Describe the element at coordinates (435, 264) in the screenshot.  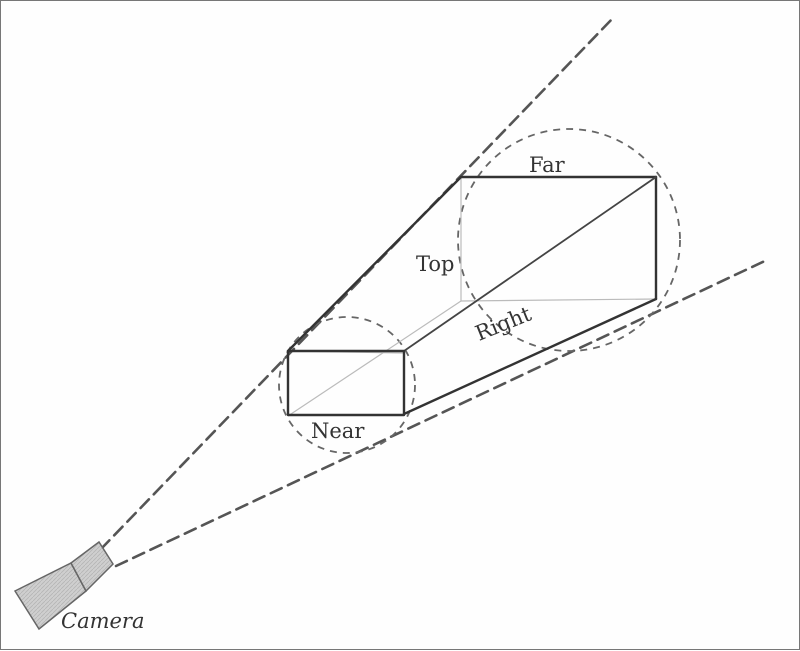
I see `top-label: Top` at that location.